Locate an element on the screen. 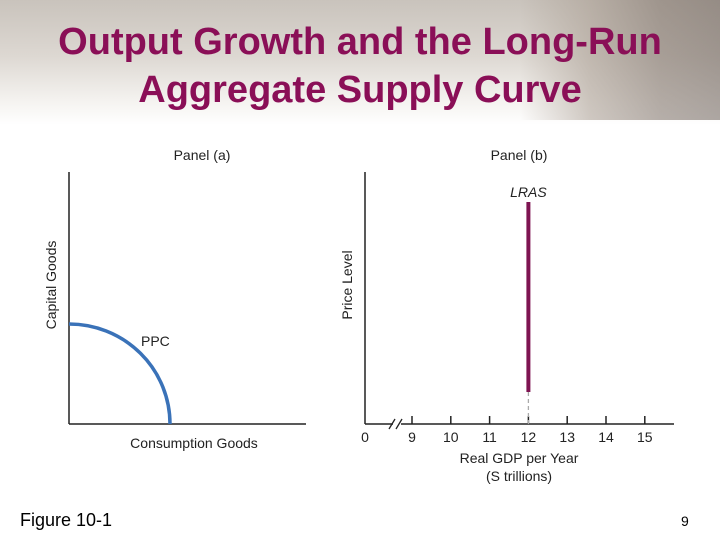 The height and width of the screenshot is (540, 720). figure-label: Figure 10-1 is located at coordinates (66, 520).